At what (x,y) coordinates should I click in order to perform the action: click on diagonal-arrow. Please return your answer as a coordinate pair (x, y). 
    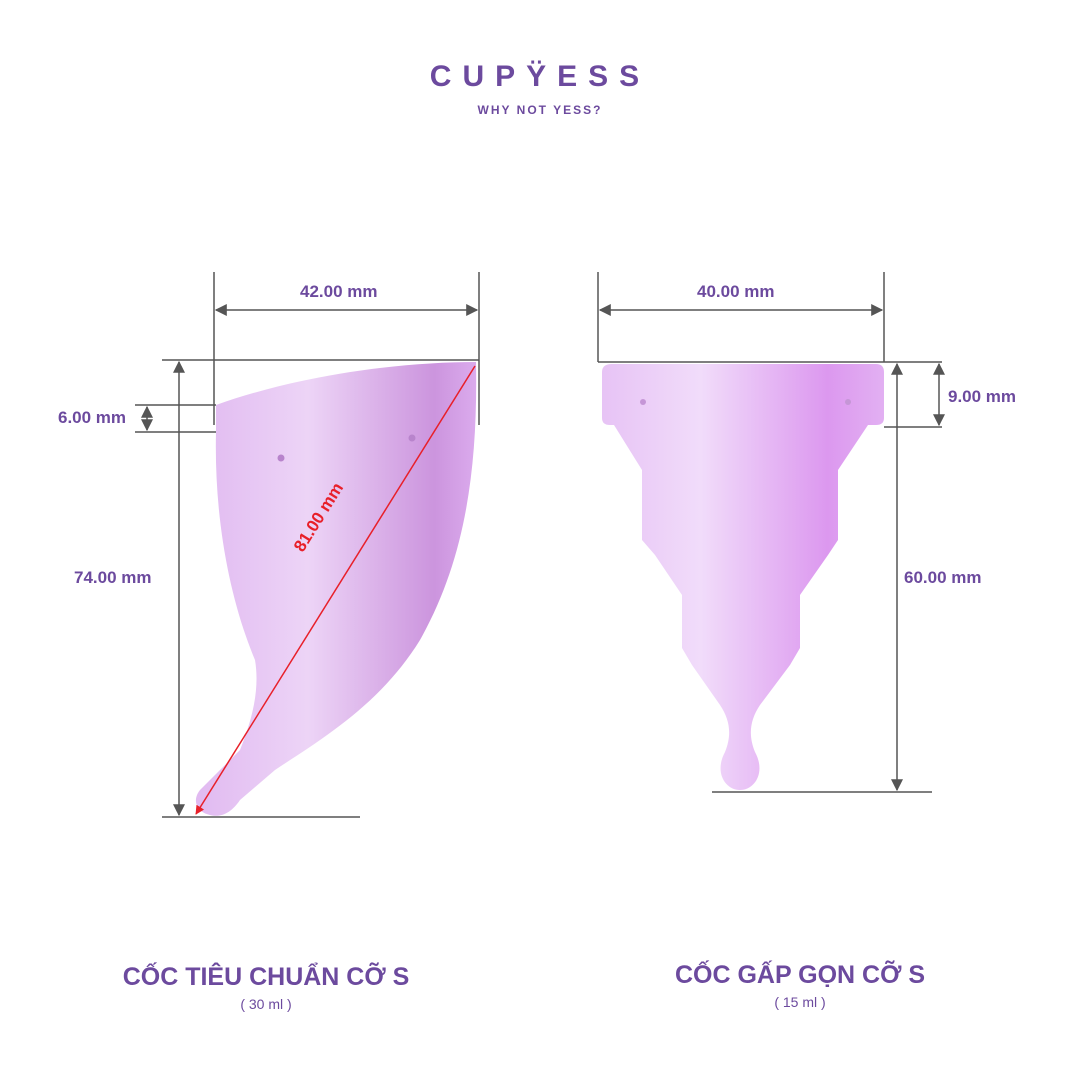
    Looking at the image, I should click on (335, 590).